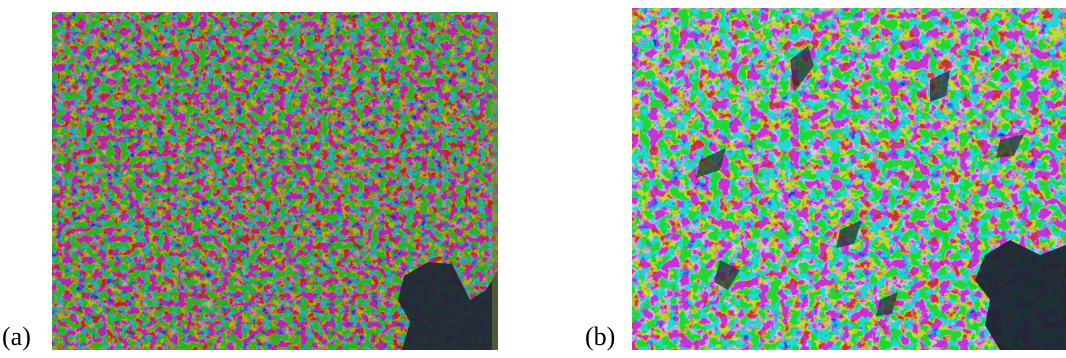  I want to click on panel-label: (b), so click(600, 336).